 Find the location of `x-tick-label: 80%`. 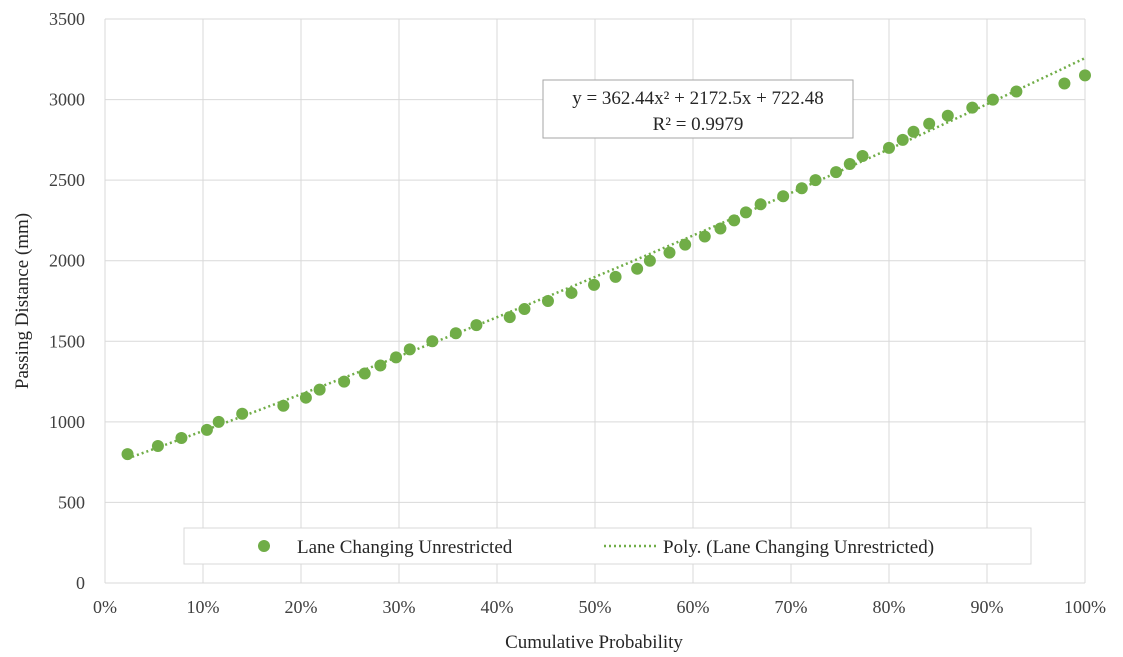

x-tick-label: 80% is located at coordinates (889, 607).